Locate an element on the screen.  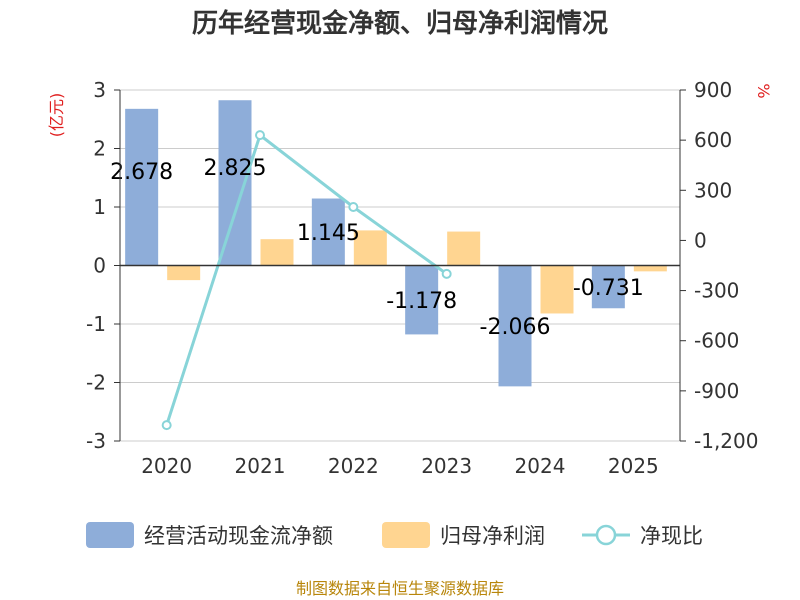
right-tick-label: 900 is located at coordinates (713, 90).